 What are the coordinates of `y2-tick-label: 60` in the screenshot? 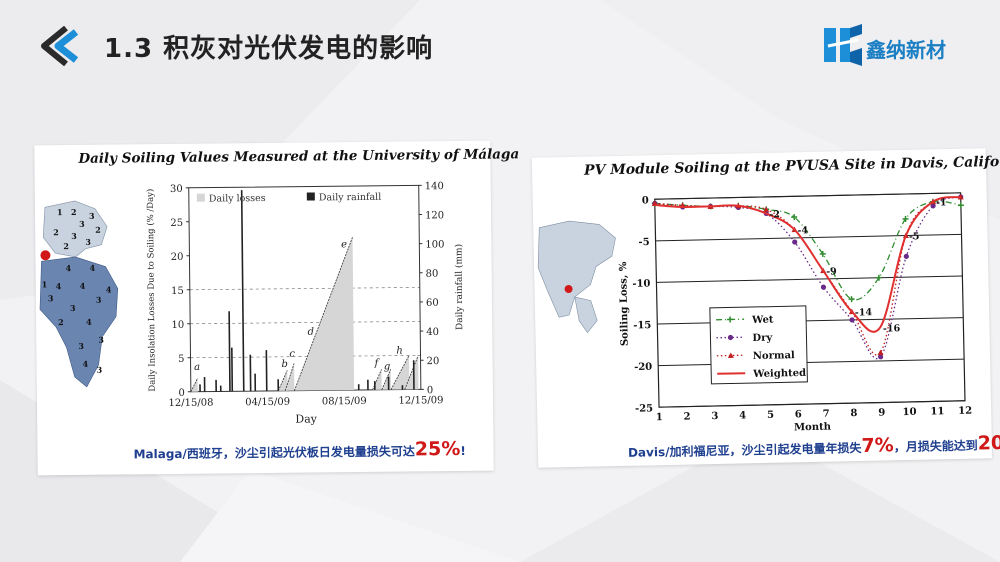 It's located at (432, 303).